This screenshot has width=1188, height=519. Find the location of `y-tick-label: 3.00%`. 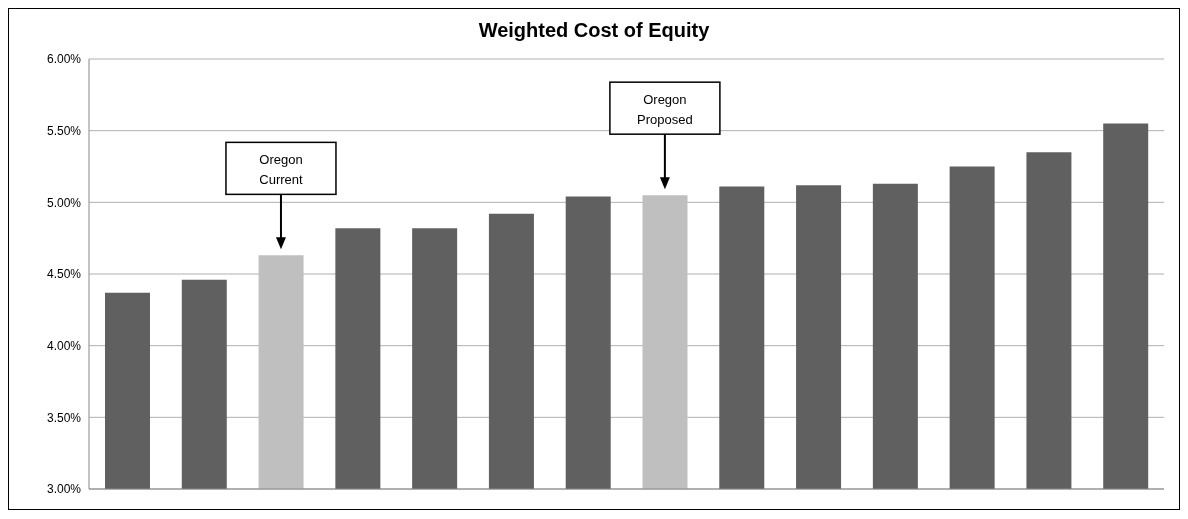

y-tick-label: 3.00% is located at coordinates (64, 489).